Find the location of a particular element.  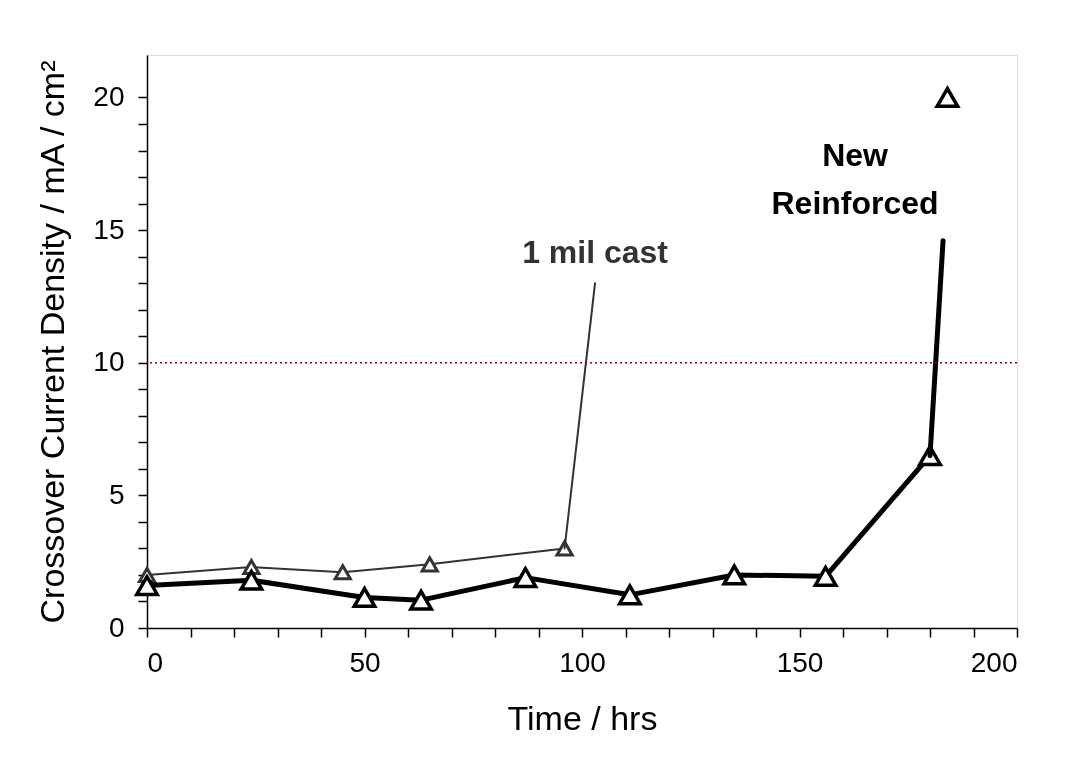

text: 1 mil cast is located at coordinates (595, 252).